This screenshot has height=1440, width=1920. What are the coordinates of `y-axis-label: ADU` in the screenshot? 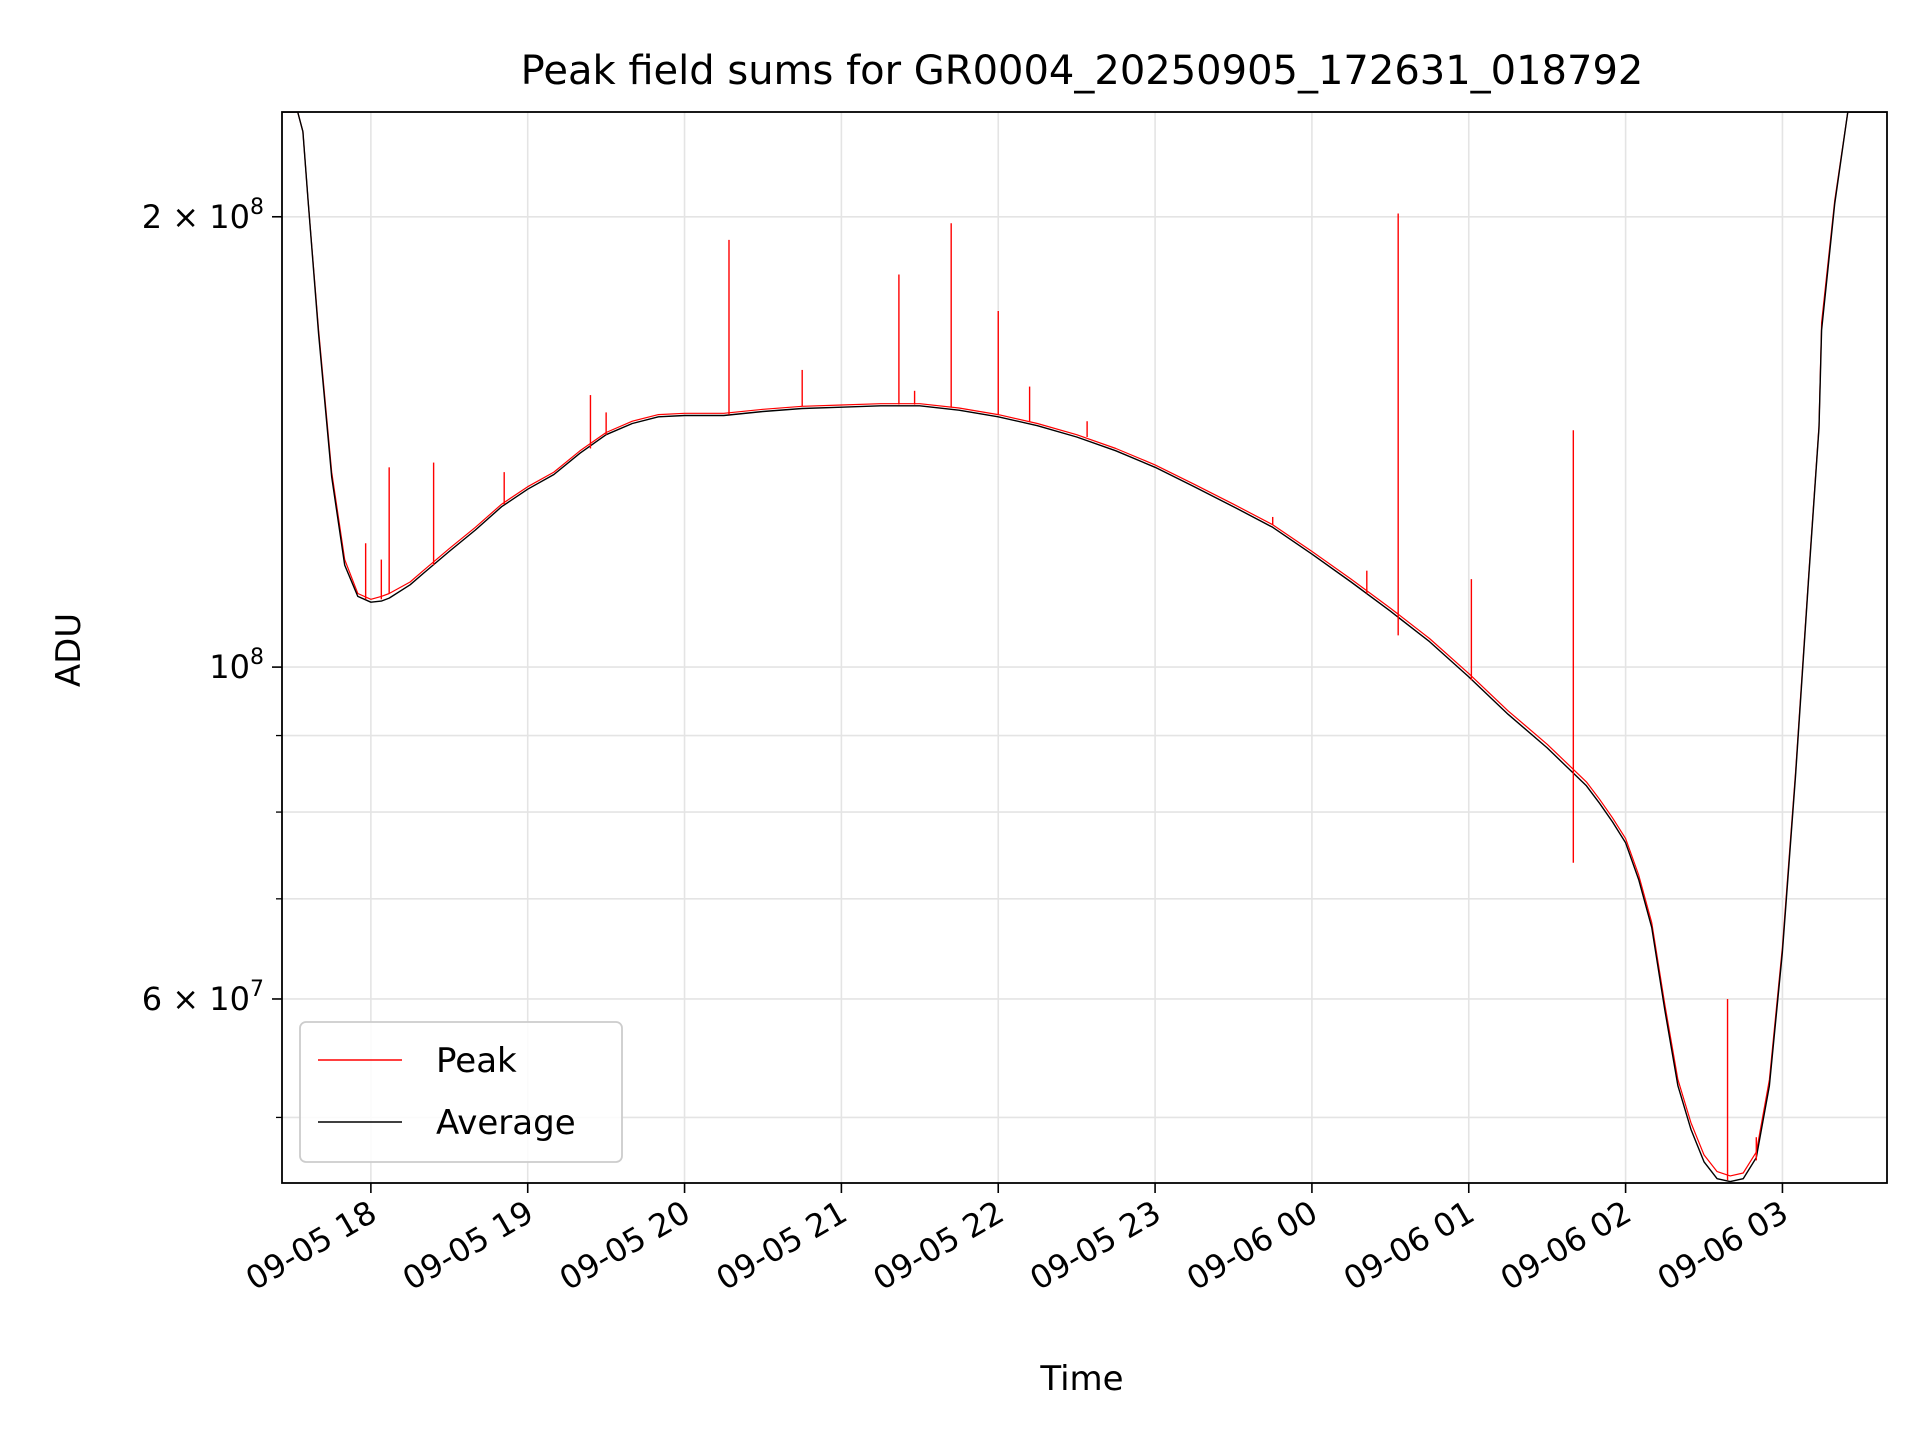 It's located at (69, 650).